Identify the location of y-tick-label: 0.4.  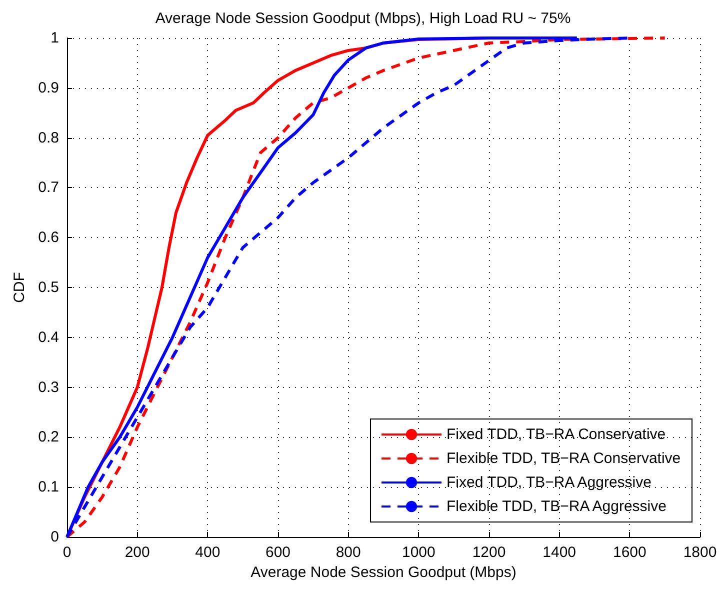
(48, 337).